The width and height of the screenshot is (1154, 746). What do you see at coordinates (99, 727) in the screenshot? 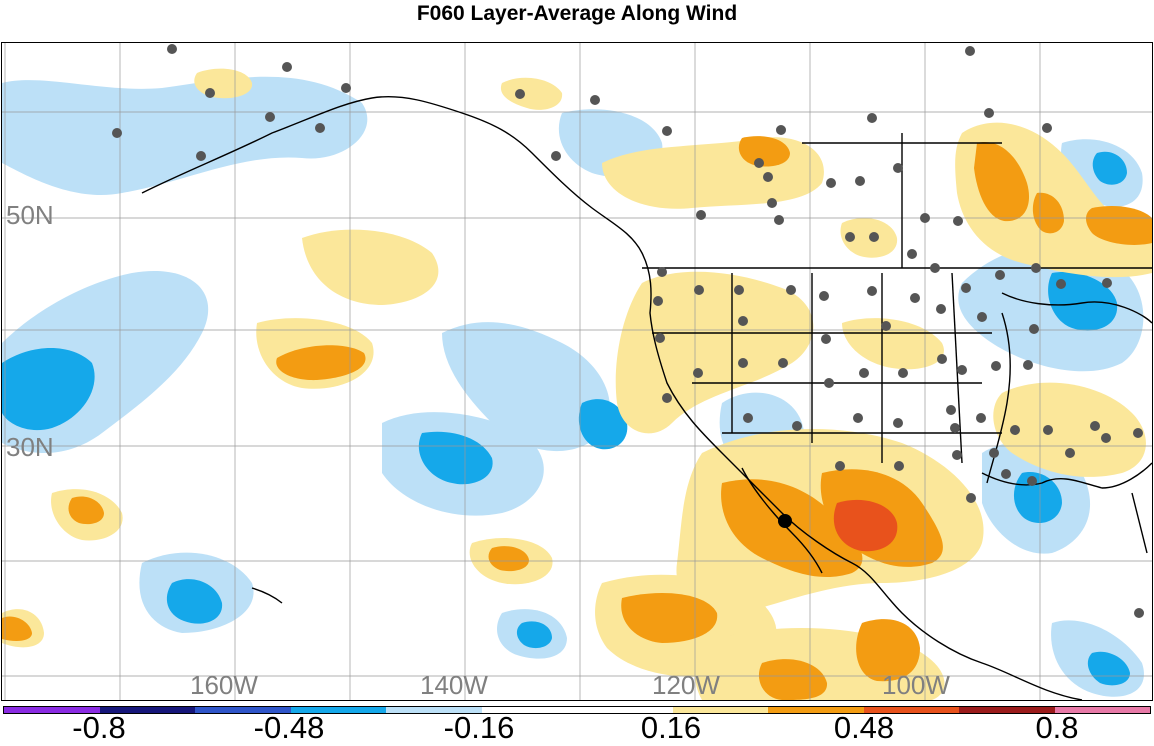
I see `colorbar-tick-label: -0.8` at bounding box center [99, 727].